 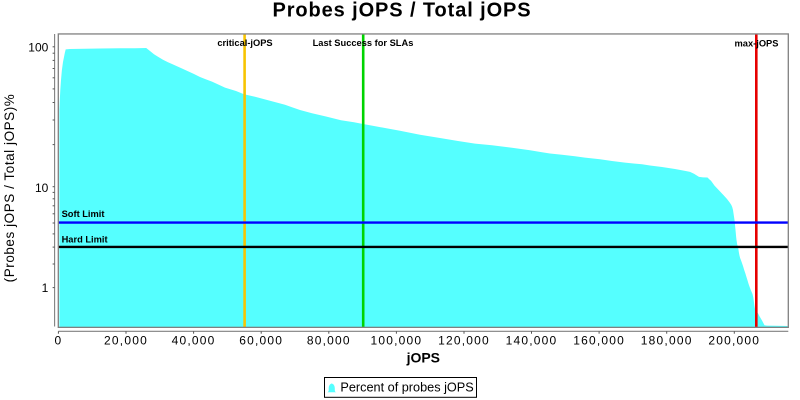 What do you see at coordinates (401, 11) in the screenshot?
I see `svg-text: Probes jOPS / Total jOPS` at bounding box center [401, 11].